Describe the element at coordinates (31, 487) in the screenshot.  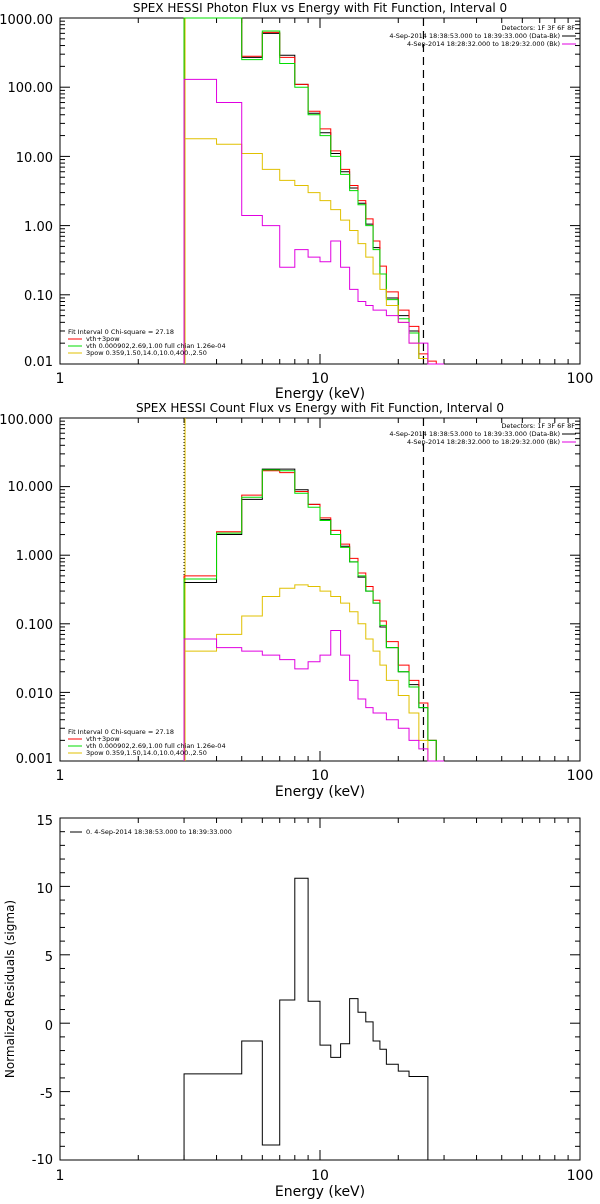
I see `y-tick-label: 10.000` at that location.